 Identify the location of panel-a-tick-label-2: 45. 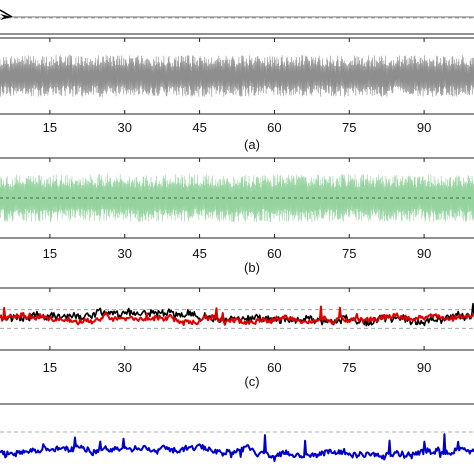
(199, 127).